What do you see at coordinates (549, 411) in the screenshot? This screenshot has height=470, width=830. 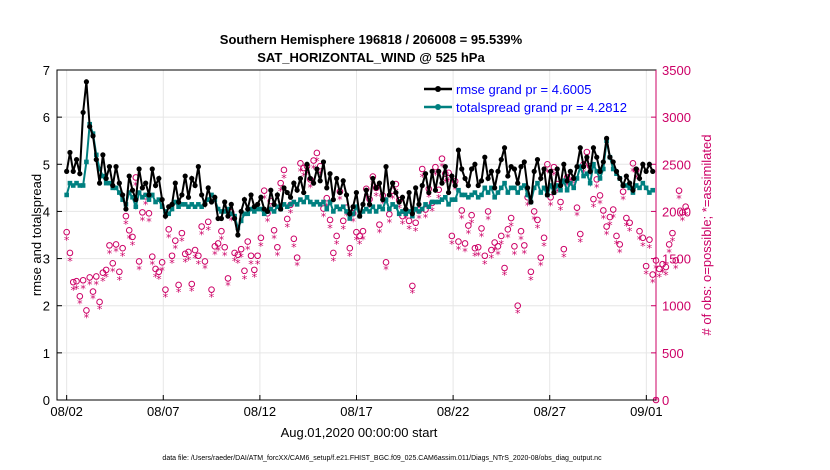 I see `x-tick-label: 08/27` at bounding box center [549, 411].